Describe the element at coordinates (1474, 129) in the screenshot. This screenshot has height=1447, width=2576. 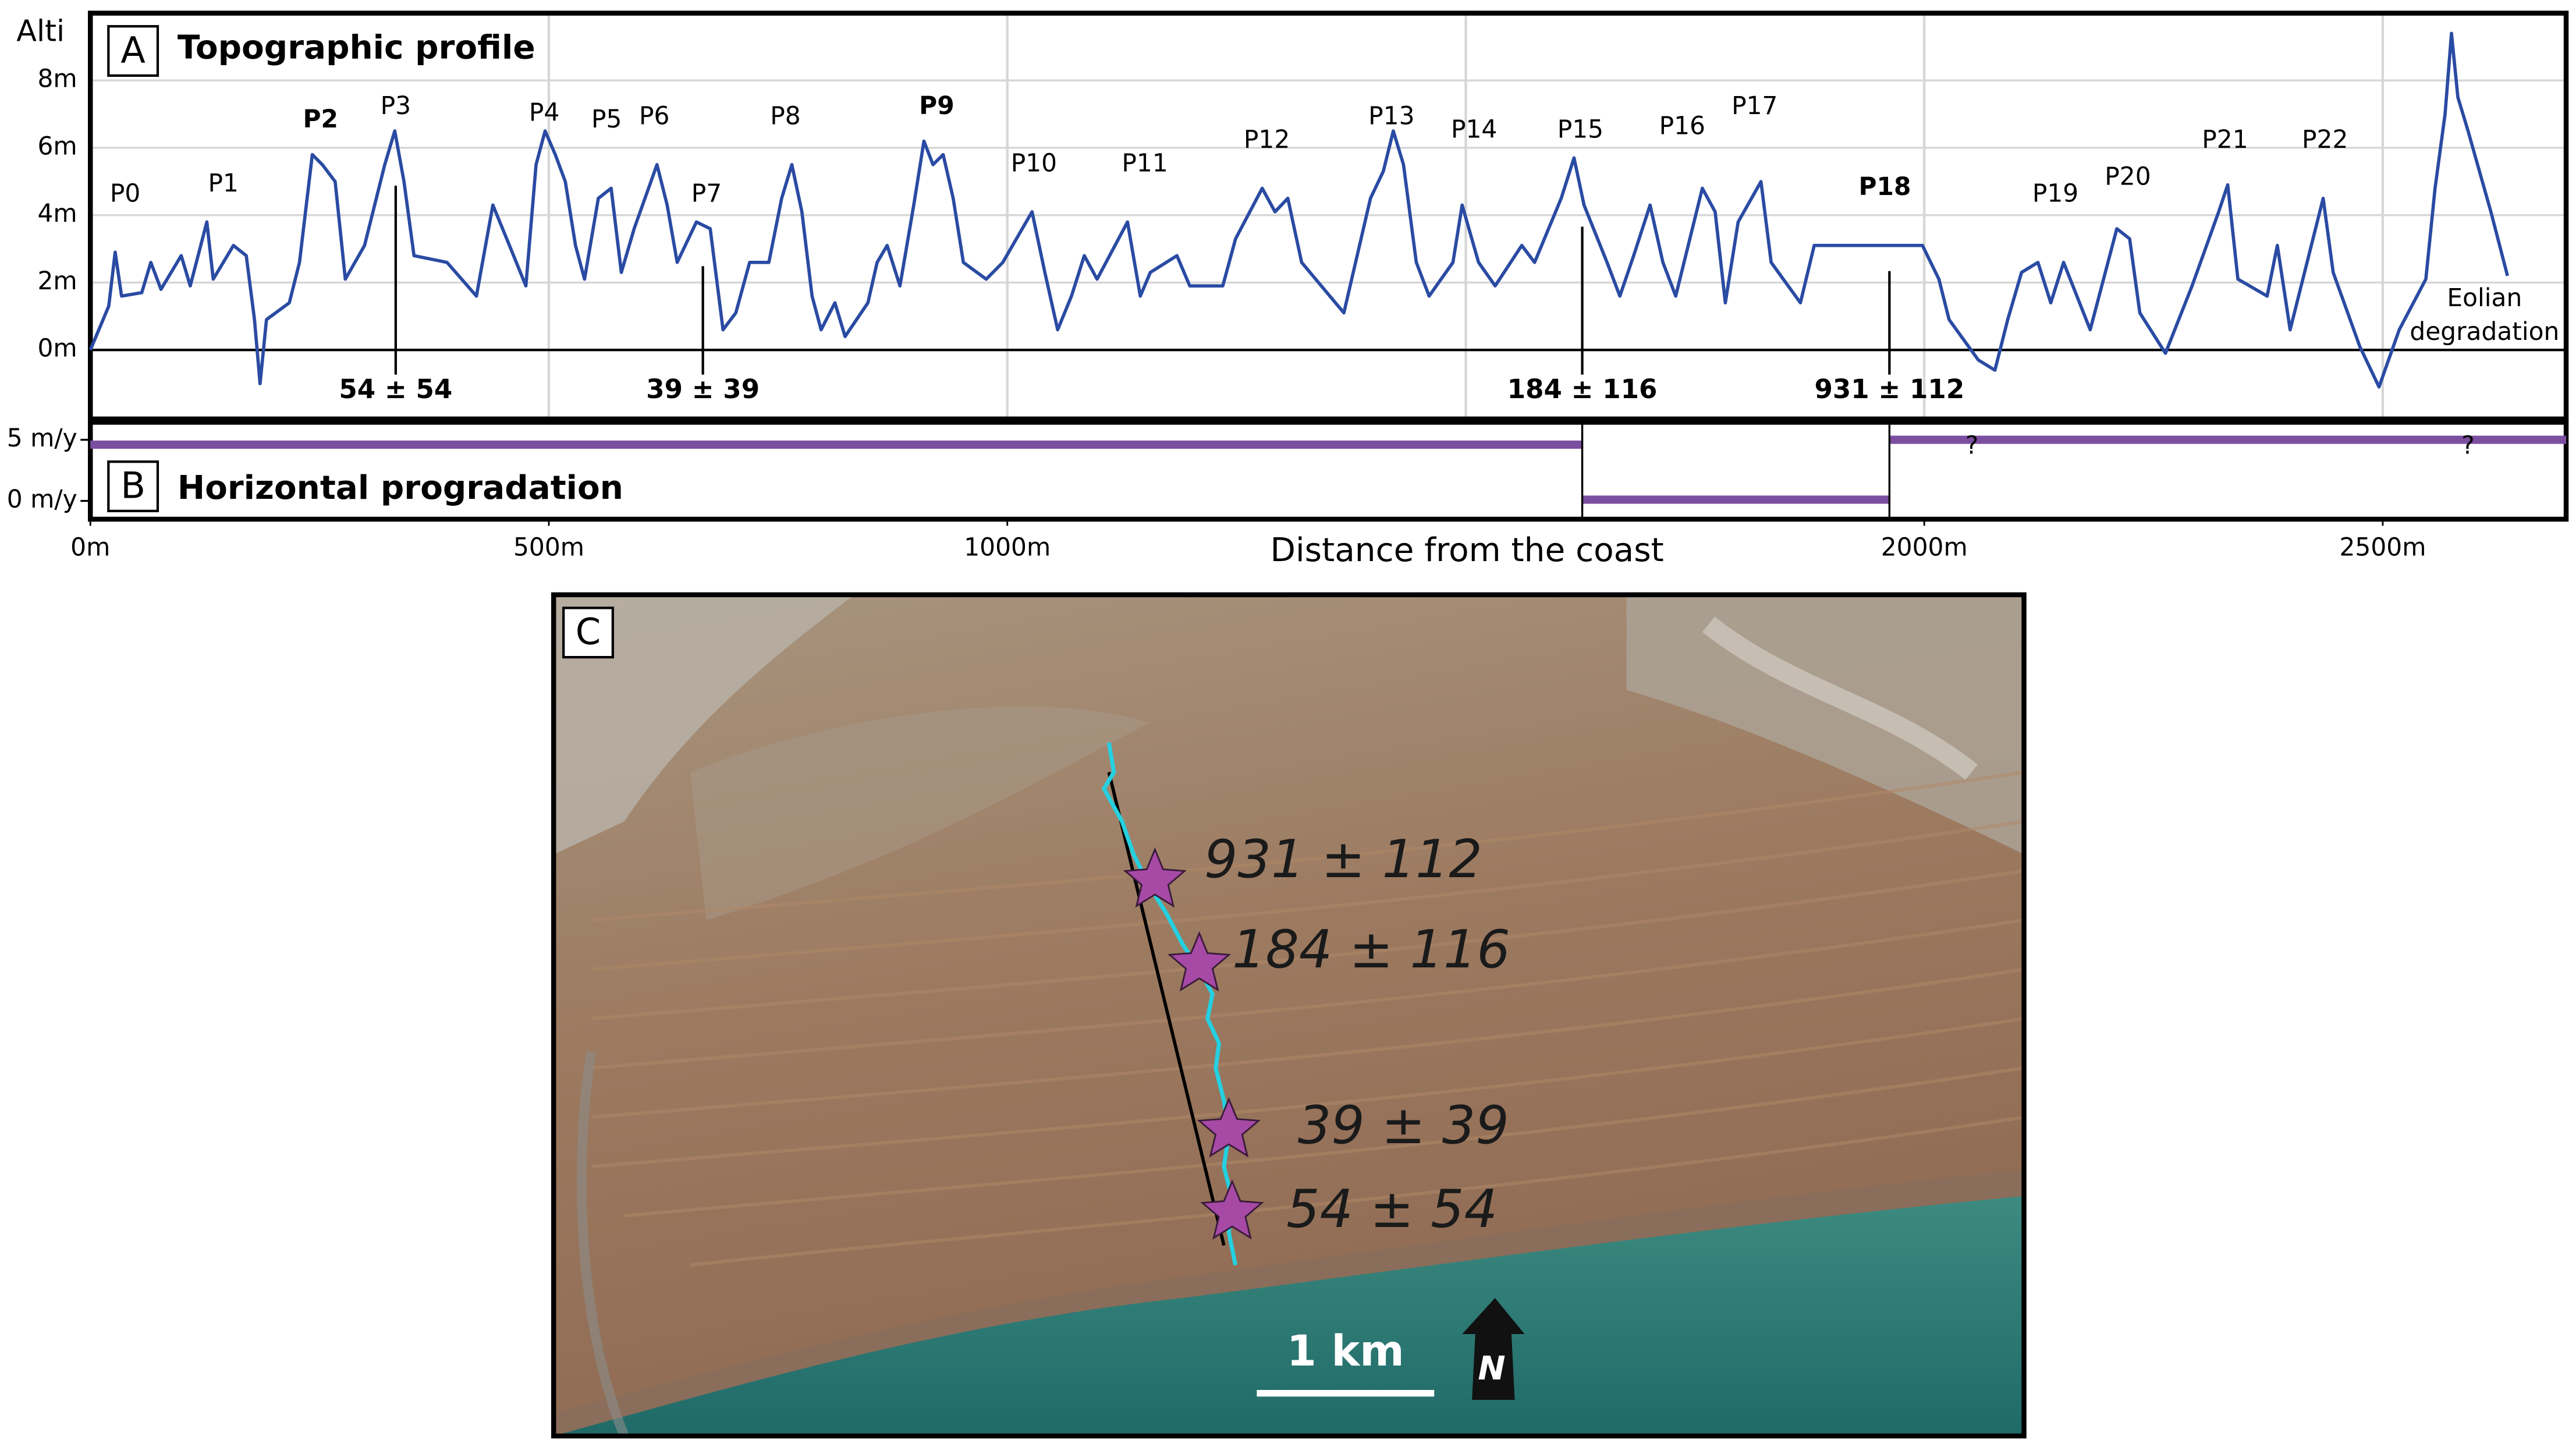
I see `annotation: P14` at that location.